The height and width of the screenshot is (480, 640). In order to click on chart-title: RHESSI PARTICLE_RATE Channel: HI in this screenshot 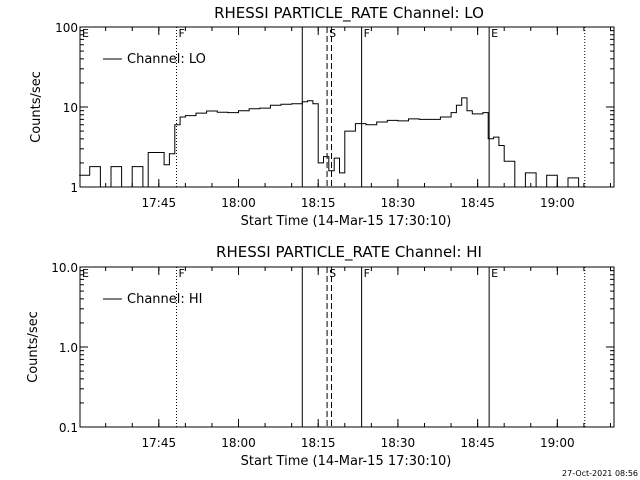, I will do `click(349, 252)`.